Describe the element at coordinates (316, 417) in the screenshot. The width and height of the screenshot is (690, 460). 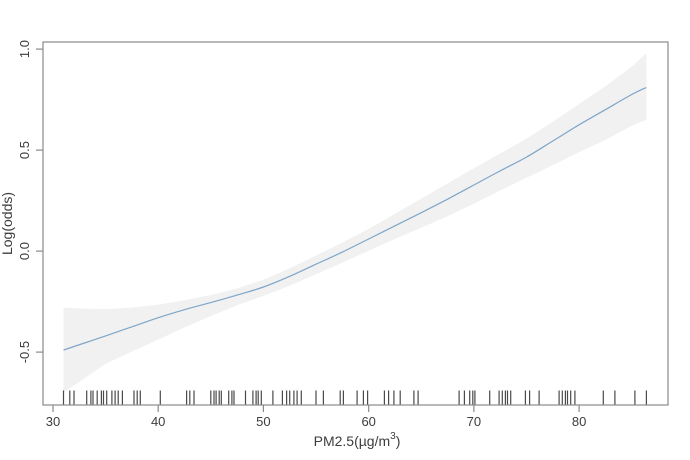
I see `x-axis-ticks: 30 40 50 60 70 80` at that location.